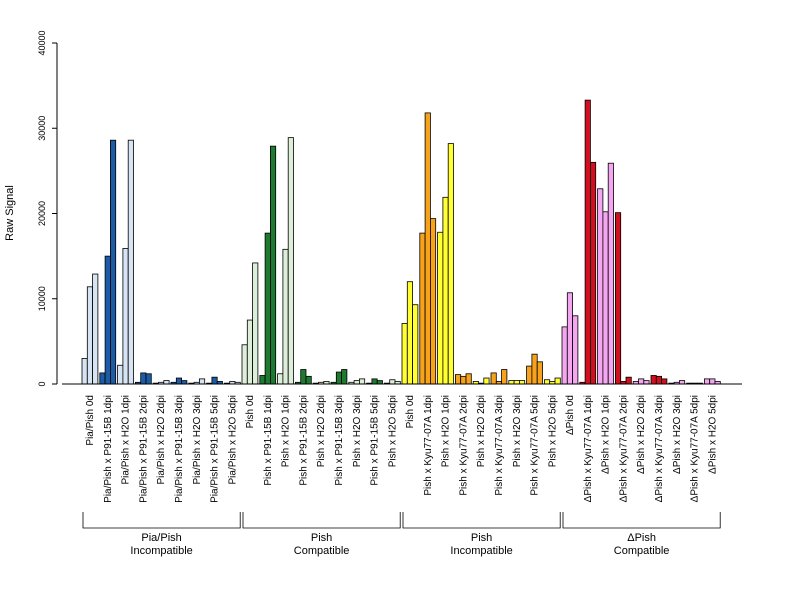 Image resolution: width=800 pixels, height=600 pixels. What do you see at coordinates (535, 445) in the screenshot?
I see `x-tick-label: Pish x Kyu77-07A 5dpi` at bounding box center [535, 445].